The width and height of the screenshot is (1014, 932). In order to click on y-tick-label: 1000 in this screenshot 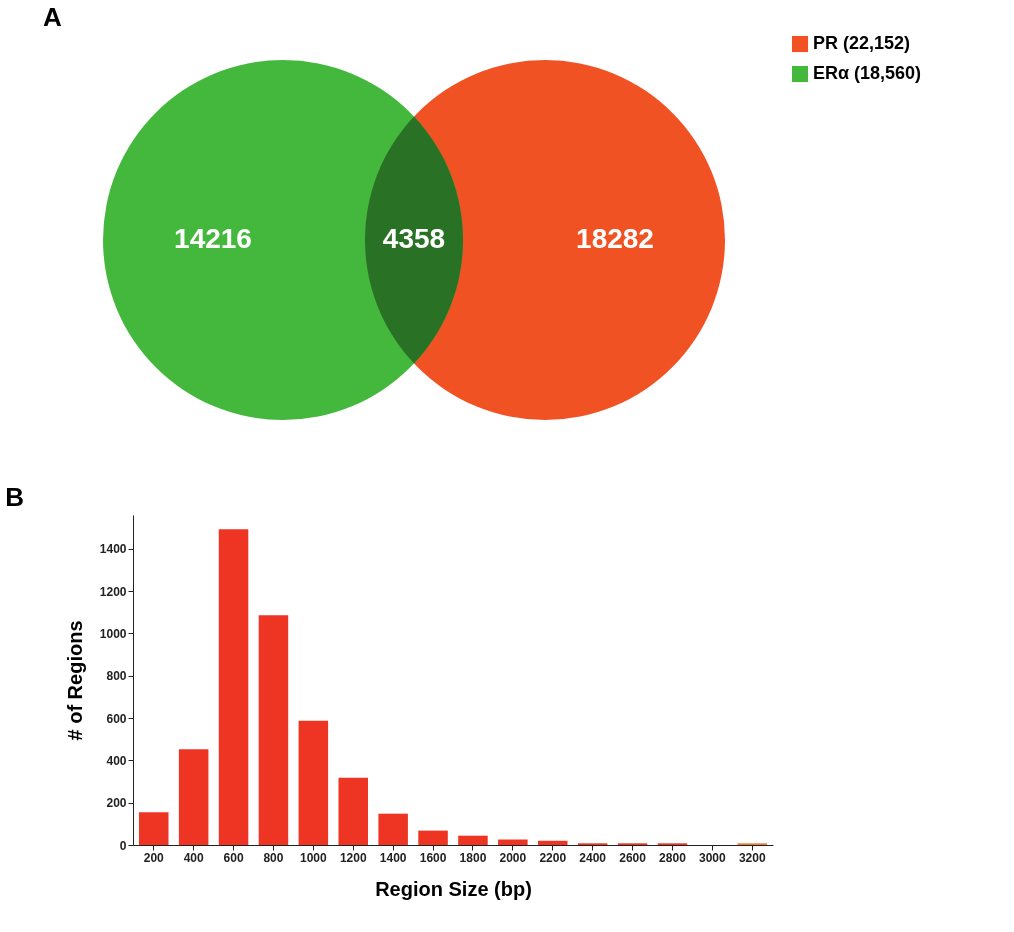, I will do `click(113, 633)`.